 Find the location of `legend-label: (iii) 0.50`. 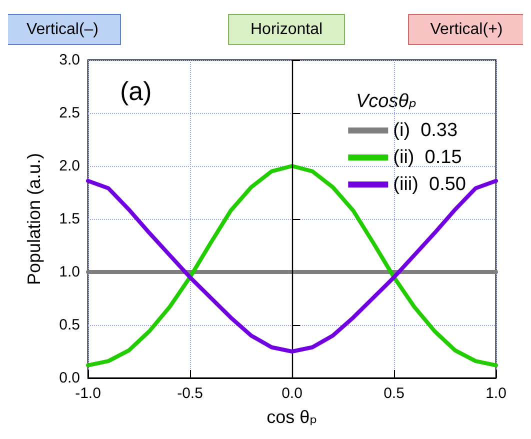

legend-label: (iii) 0.50 is located at coordinates (429, 184).